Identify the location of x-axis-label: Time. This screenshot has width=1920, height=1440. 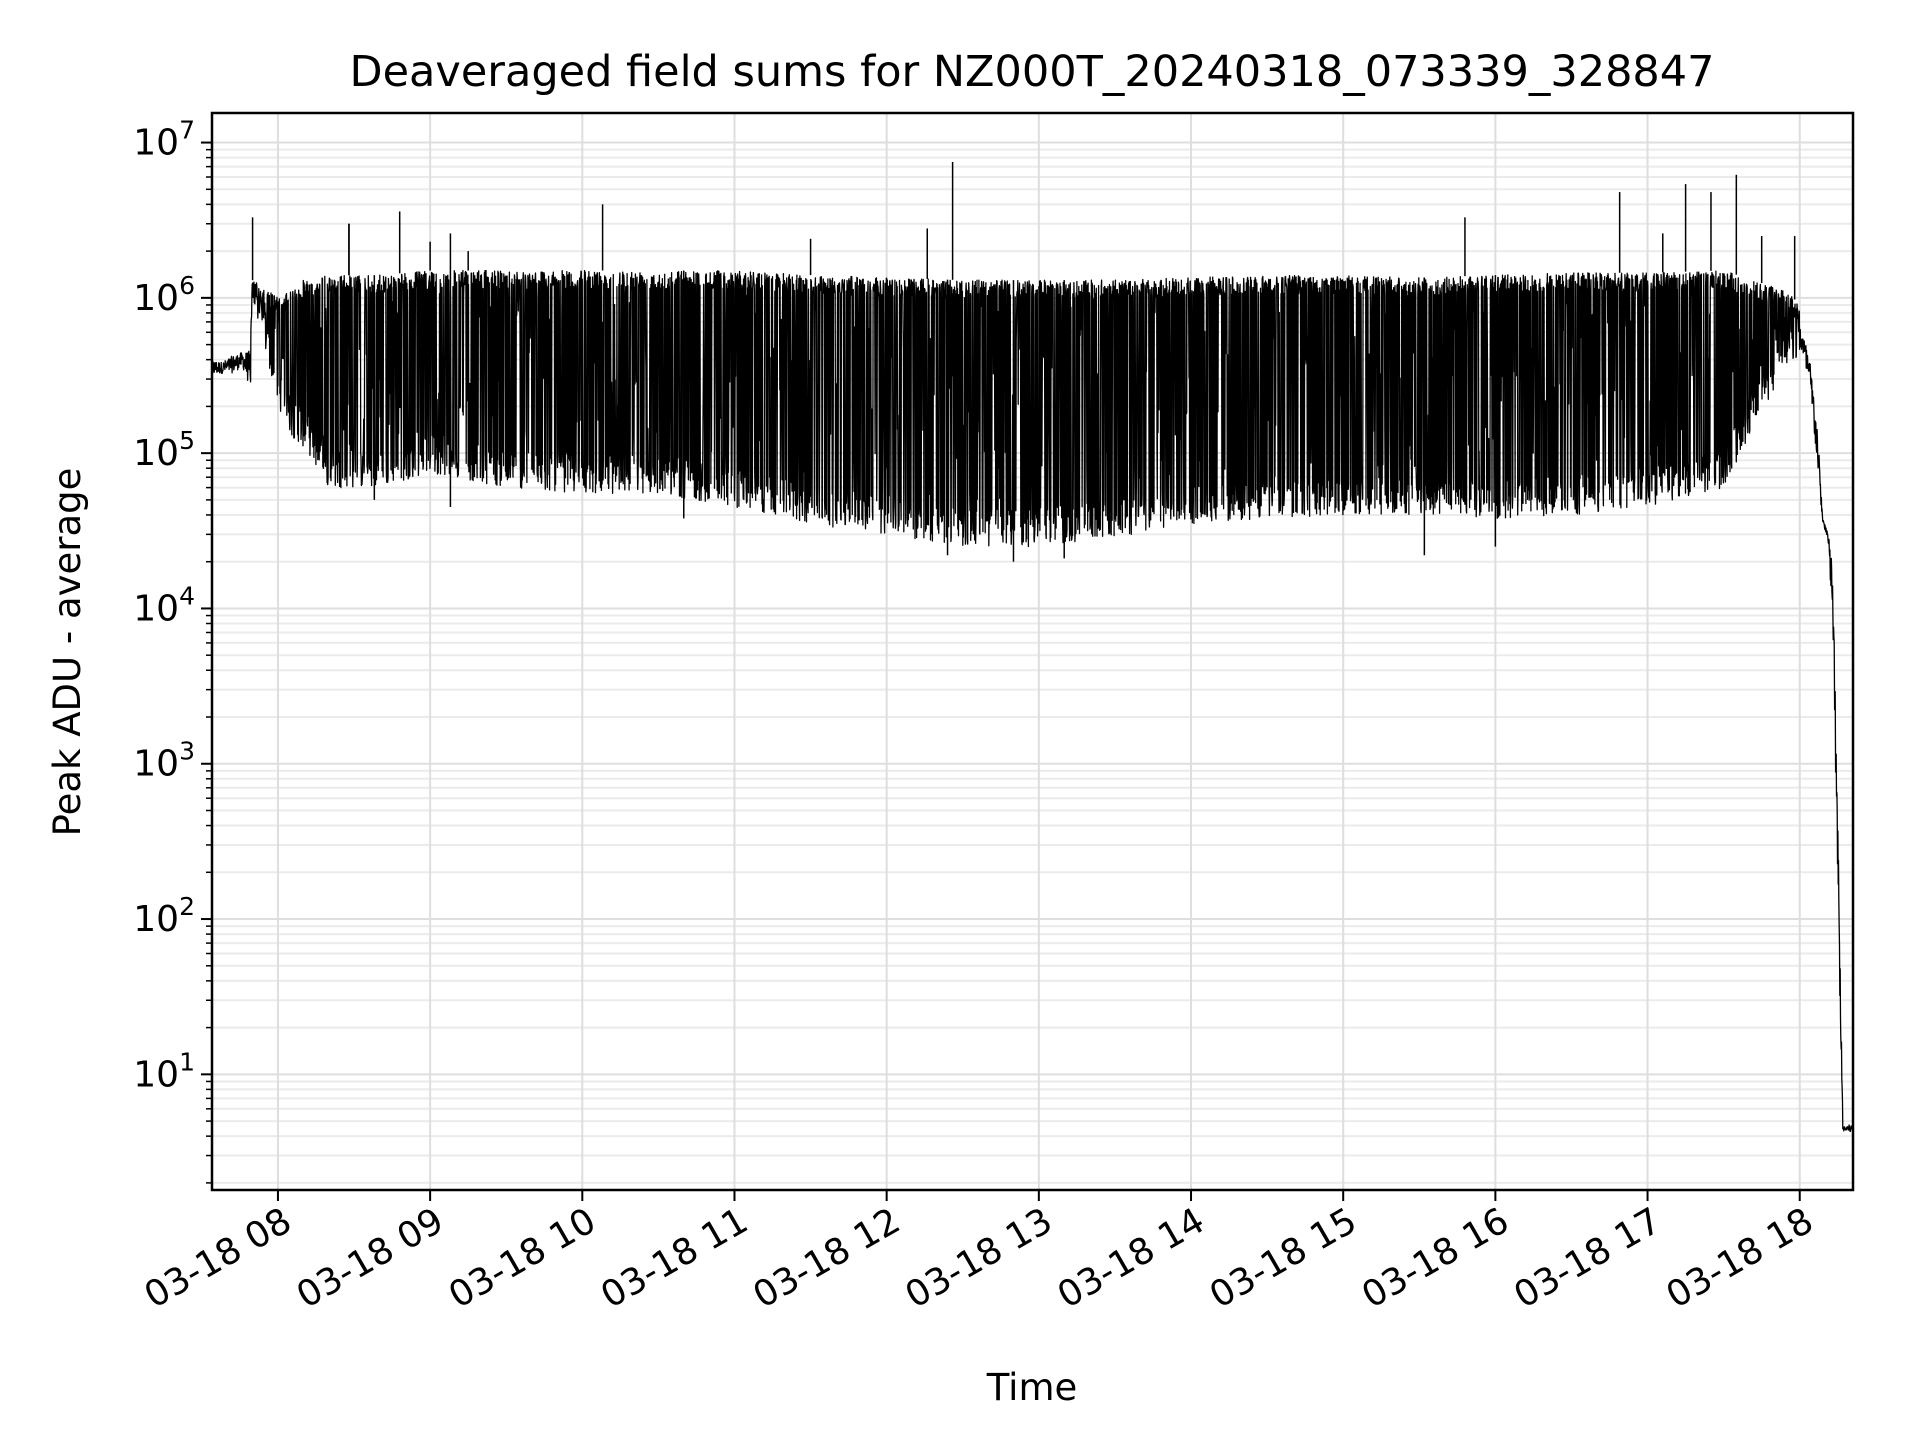
(1032, 1387).